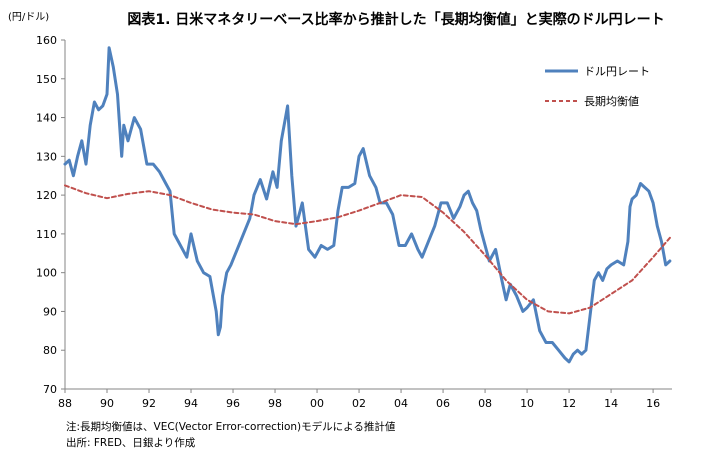 This screenshot has width=719, height=457. Describe the element at coordinates (597, 86) in the screenshot. I see `legend: ドル円レート 長期均衡値` at that location.